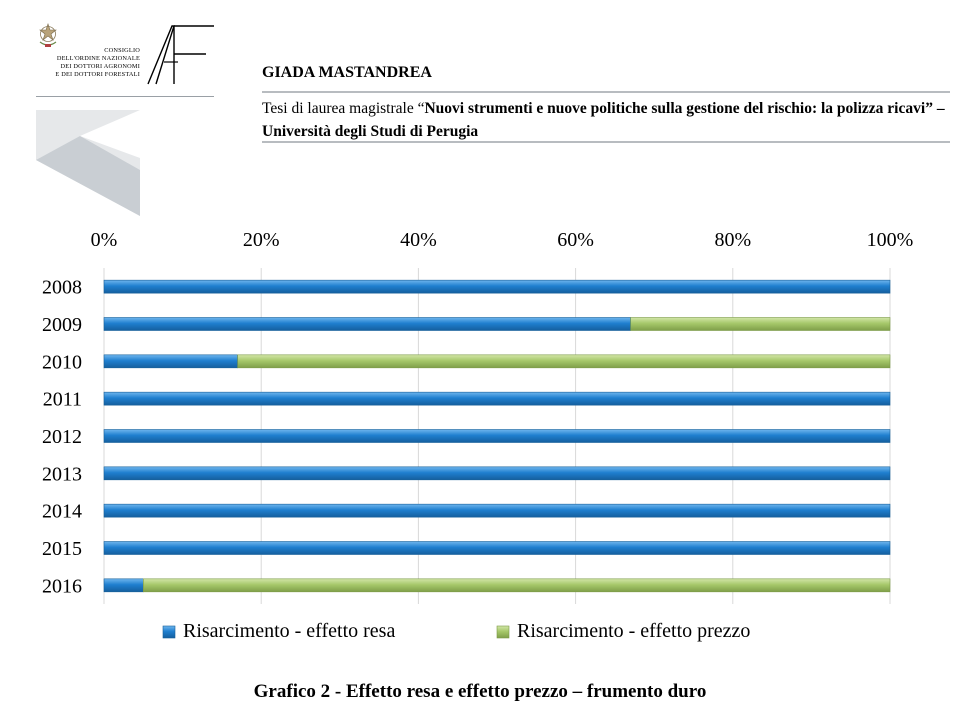  What do you see at coordinates (732, 240) in the screenshot?
I see `x-tick-label: 80%` at bounding box center [732, 240].